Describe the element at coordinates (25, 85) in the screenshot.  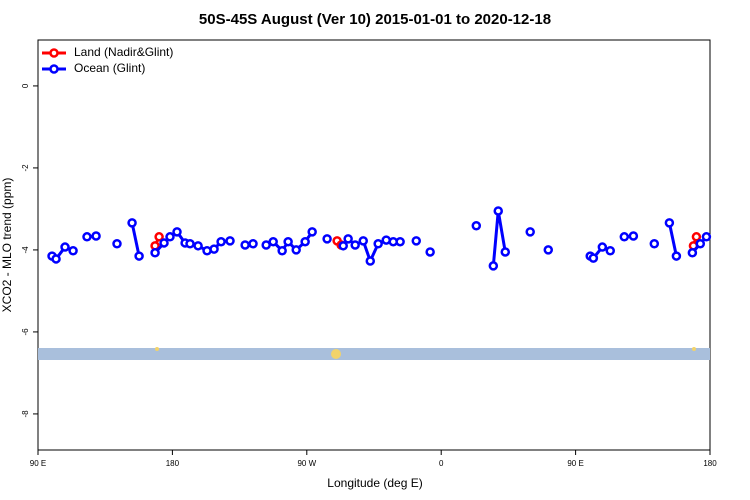
I see `y-tick-label: 0` at that location.